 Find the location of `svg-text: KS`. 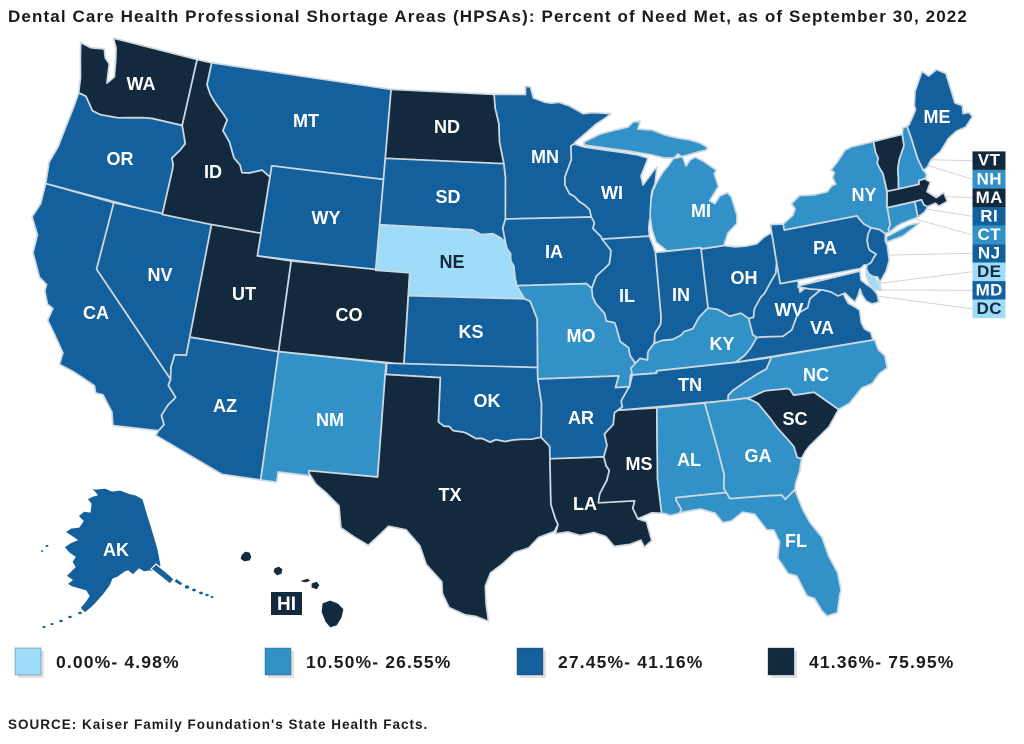

svg-text: KS is located at coordinates (470, 332).